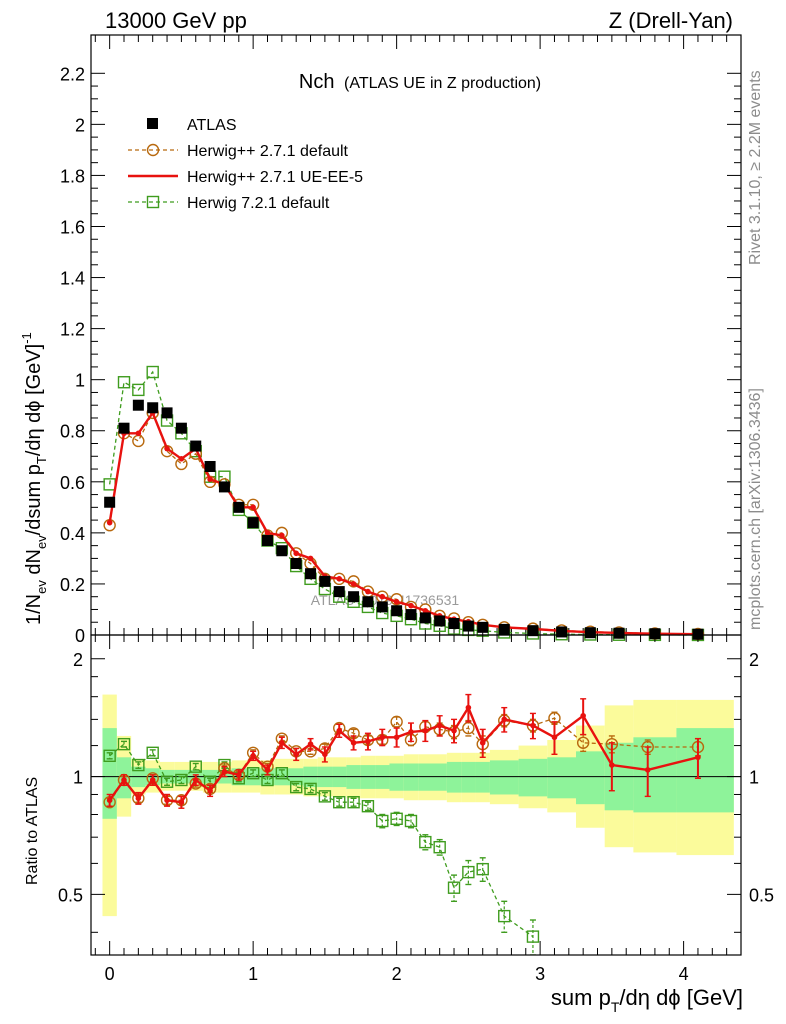  I want to click on main-y-tick-label: 0.4, so click(72, 534).